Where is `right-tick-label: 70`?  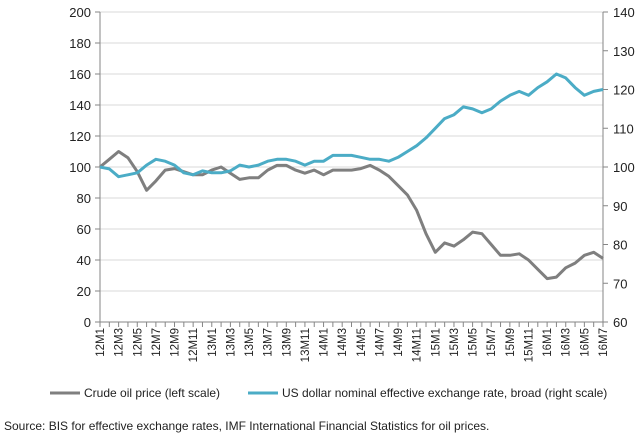 right-tick-label: 70 is located at coordinates (620, 283).